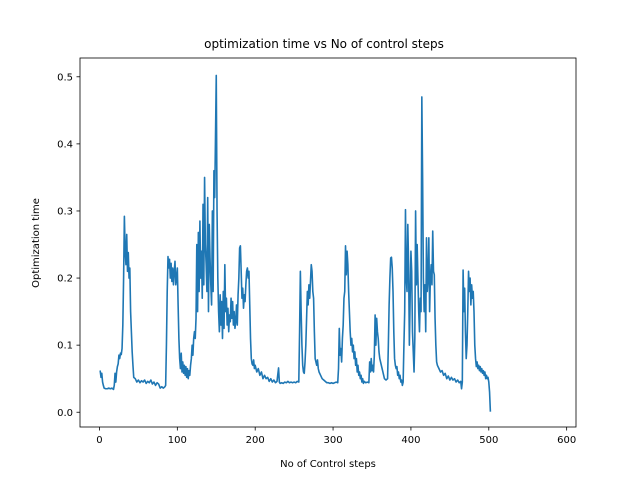 The image size is (640, 480). I want to click on x-axis-label: No of Control steps, so click(328, 464).